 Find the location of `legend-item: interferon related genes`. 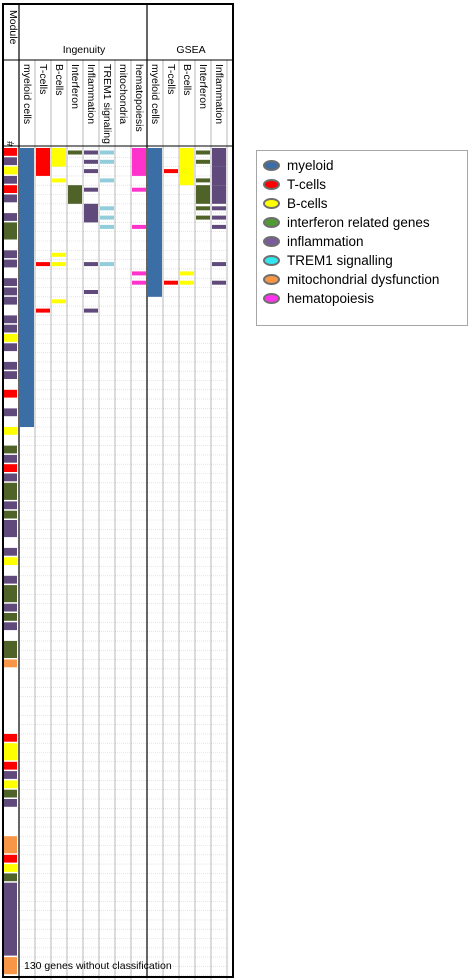

legend-item: interferon related genes is located at coordinates (346, 222).